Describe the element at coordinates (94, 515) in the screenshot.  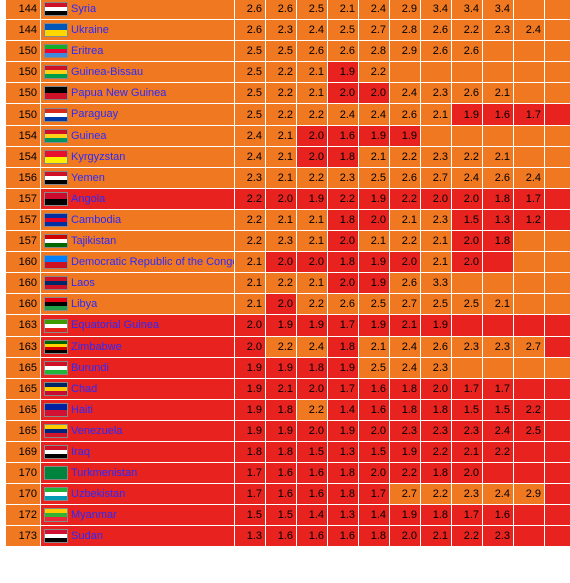
I see `country-link: Myanmar` at that location.